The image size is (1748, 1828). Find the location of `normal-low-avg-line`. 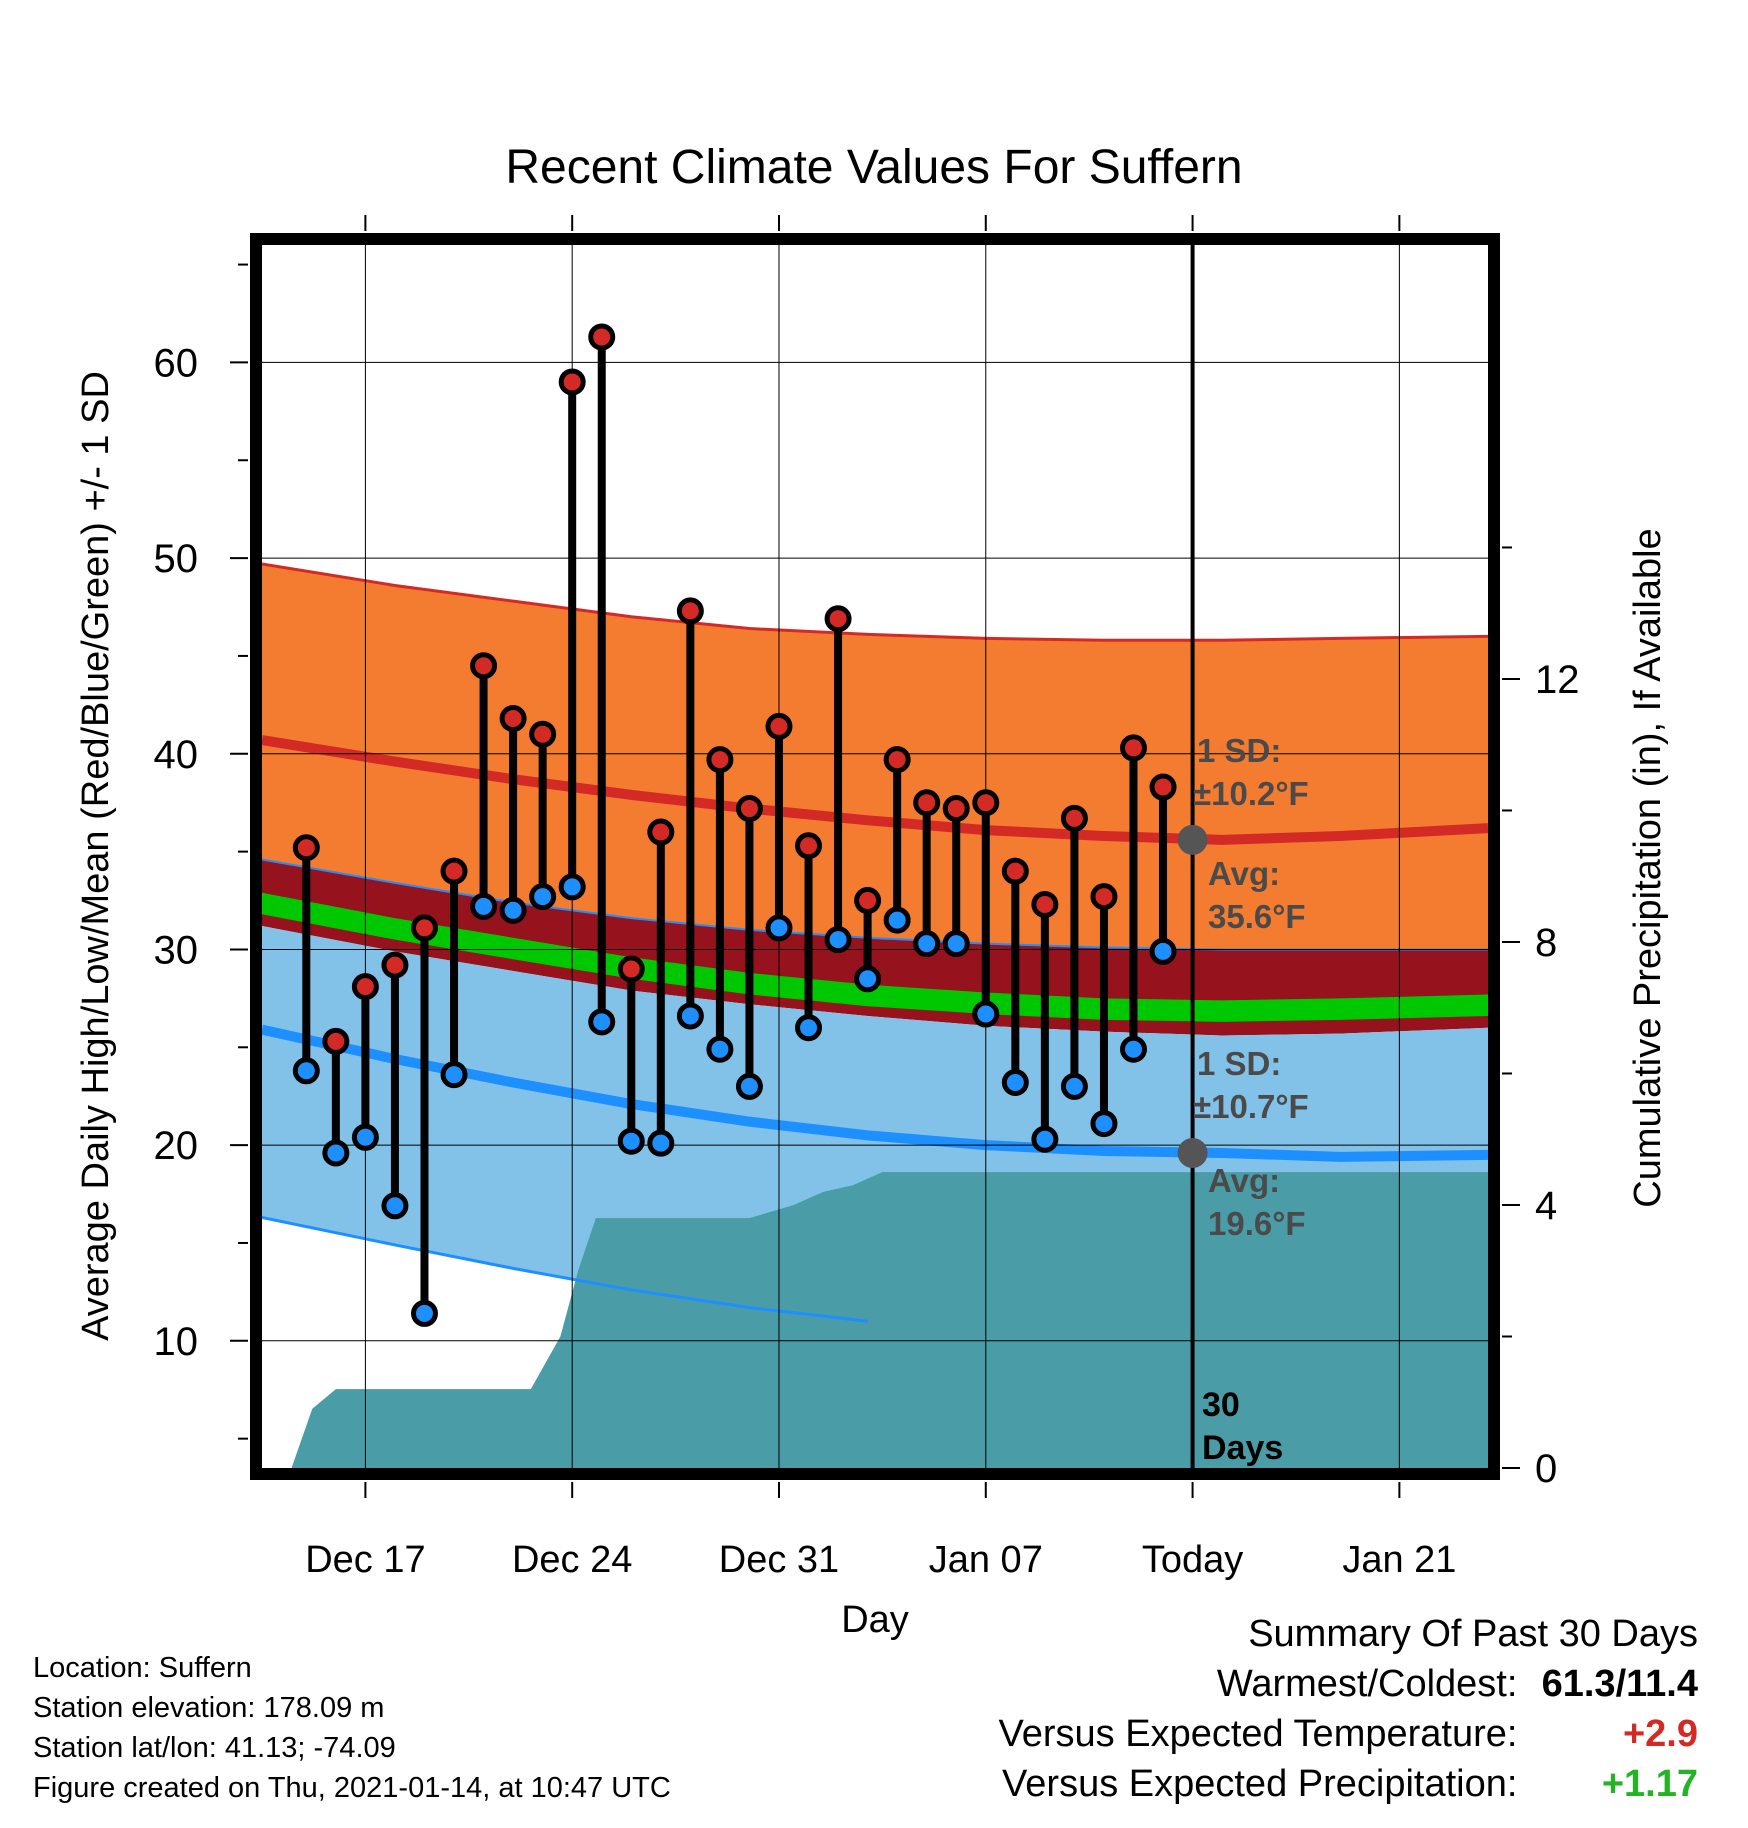

normal-low-avg-line is located at coordinates (875, 1093).